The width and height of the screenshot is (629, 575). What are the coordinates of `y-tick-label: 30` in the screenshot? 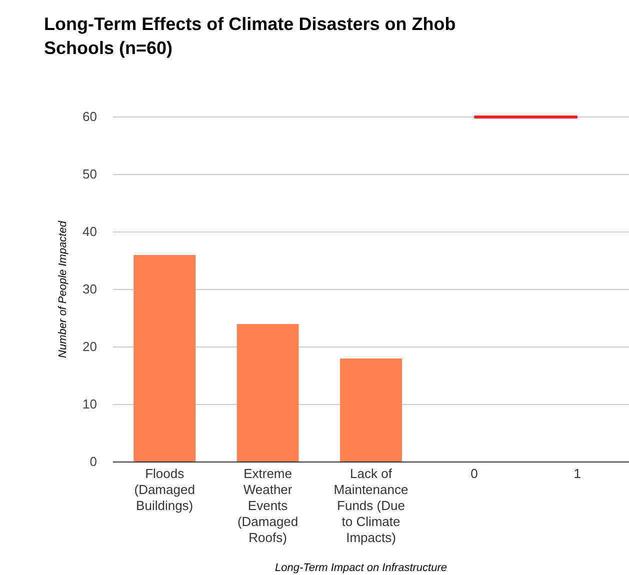 It's located at (89, 289).